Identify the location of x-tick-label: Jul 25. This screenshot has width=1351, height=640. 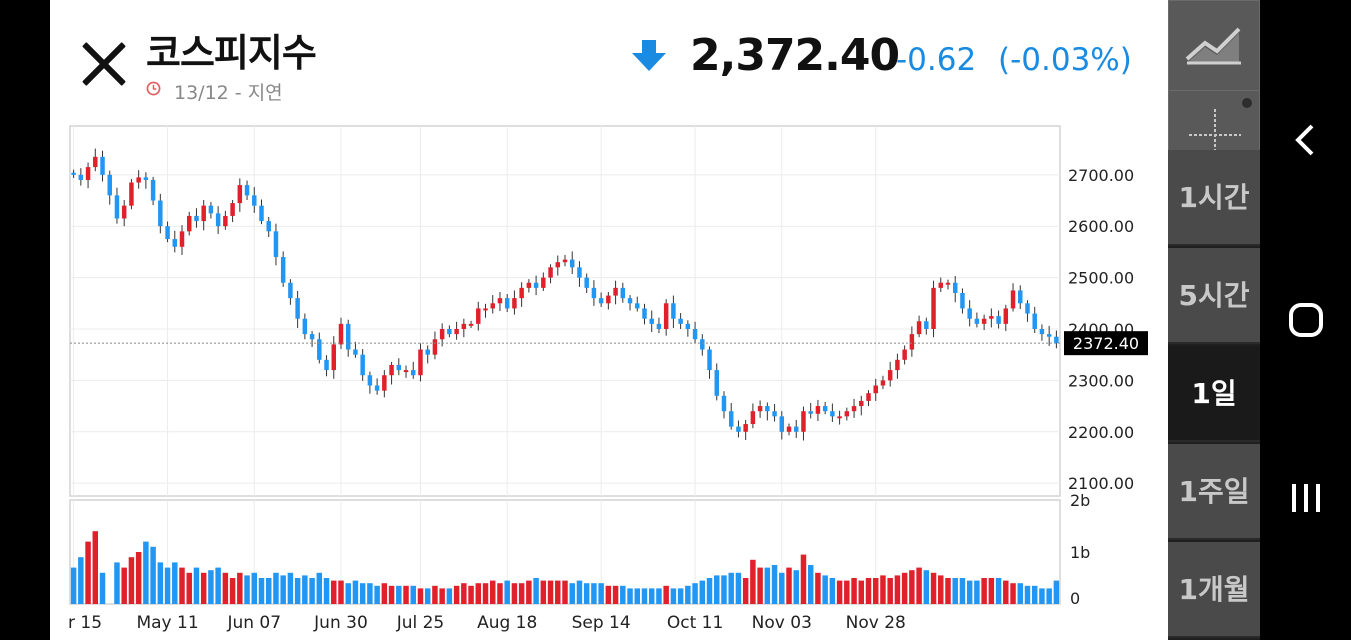
(420, 623).